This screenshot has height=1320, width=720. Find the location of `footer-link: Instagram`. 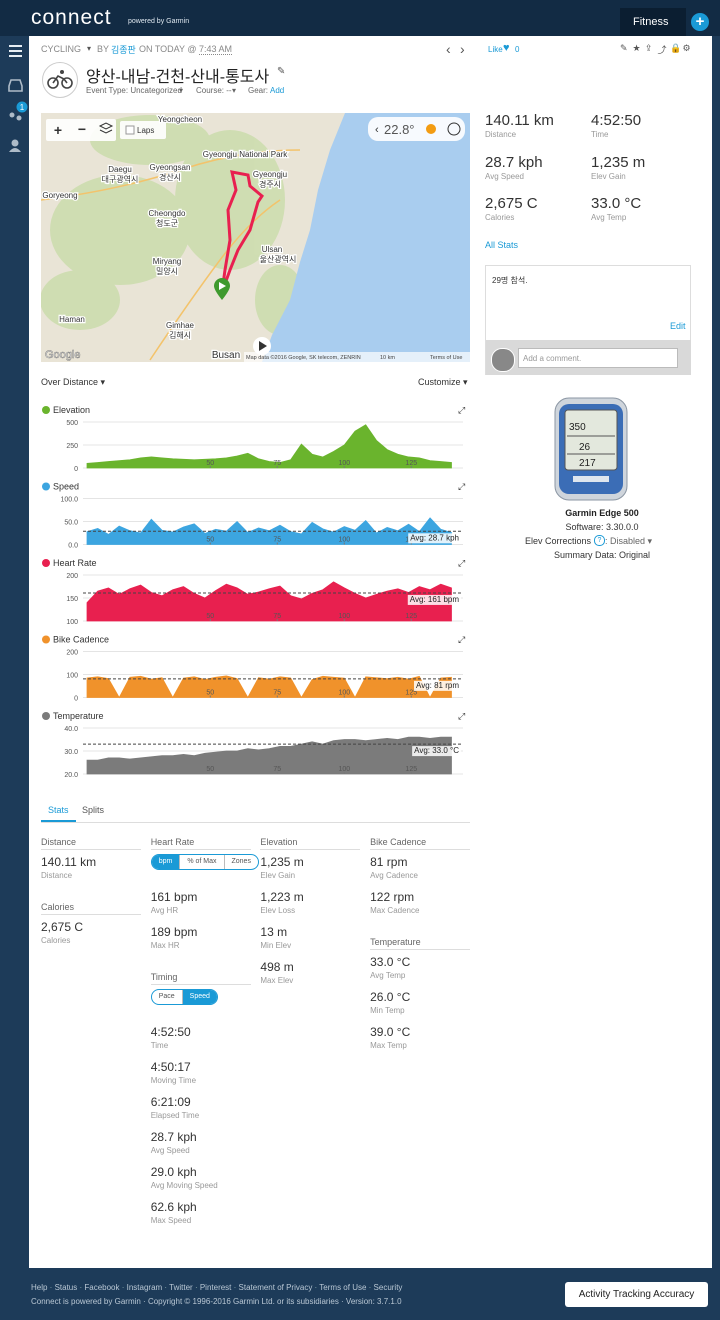

footer-link: Instagram is located at coordinates (148, 1287).